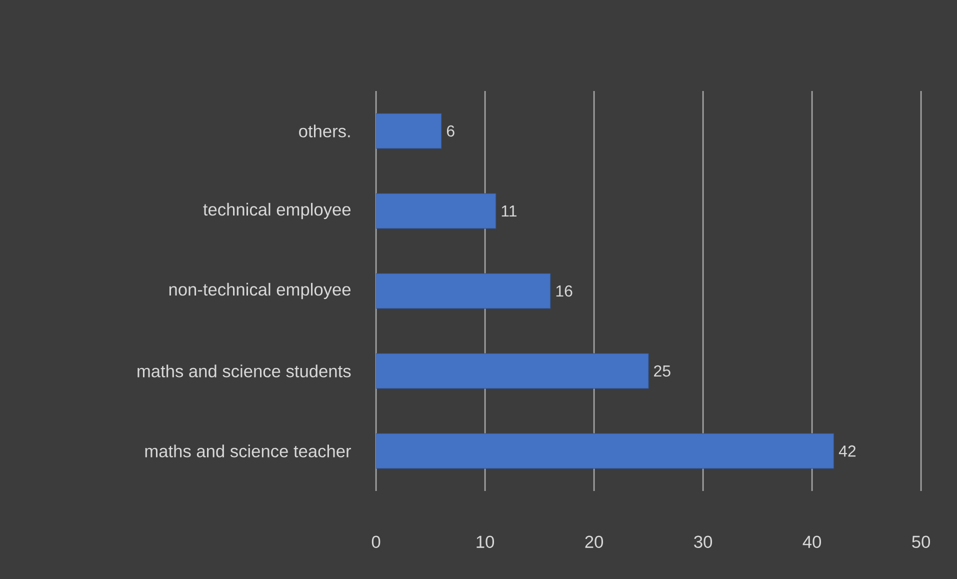  Describe the element at coordinates (564, 291) in the screenshot. I see `data-label: 16` at that location.